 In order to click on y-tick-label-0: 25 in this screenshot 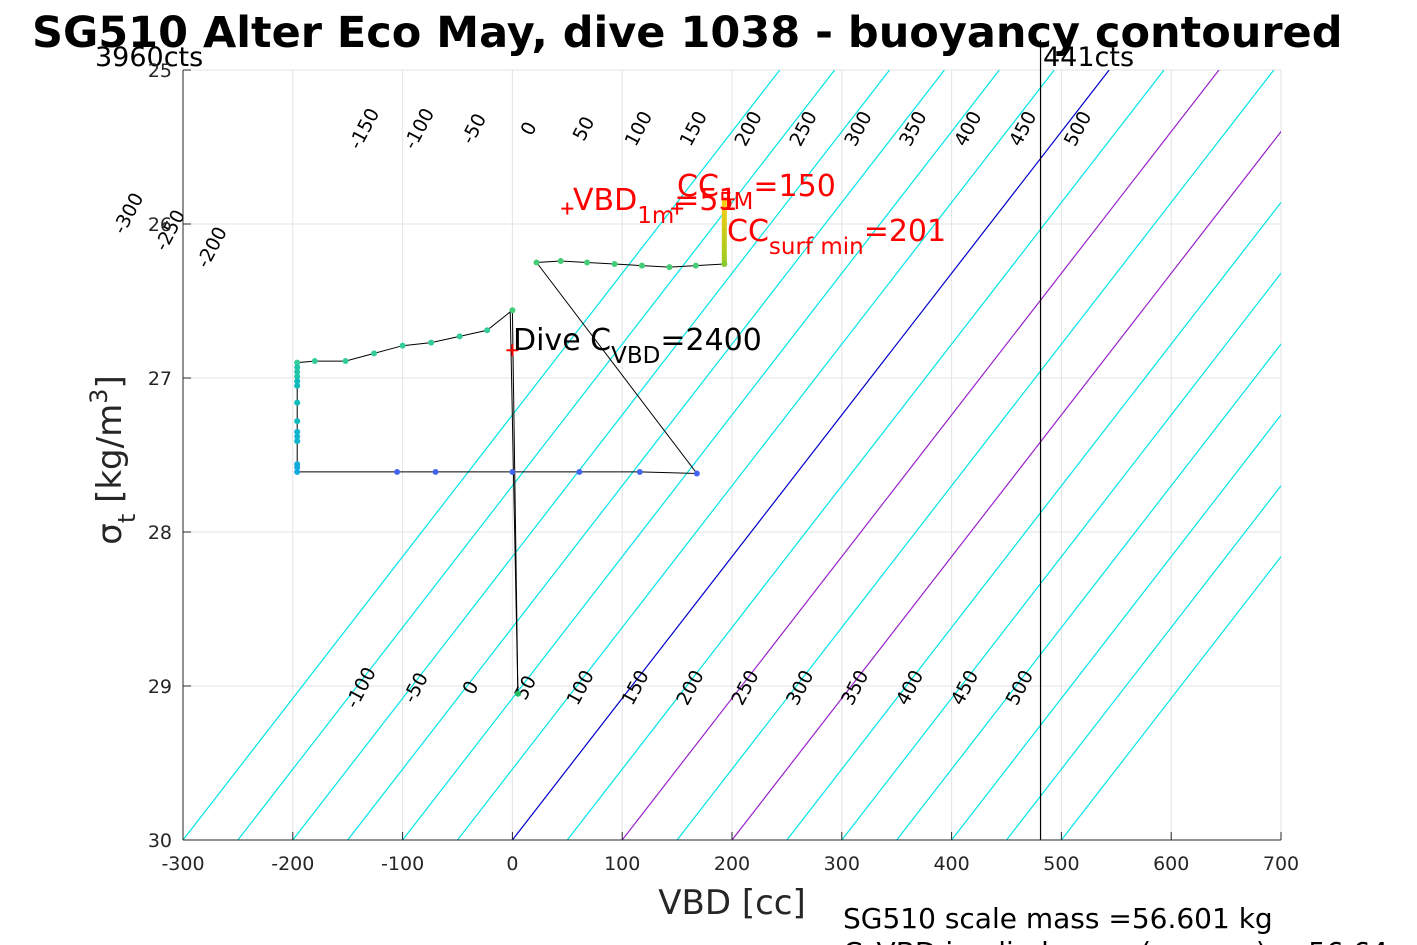, I will do `click(160, 71)`.